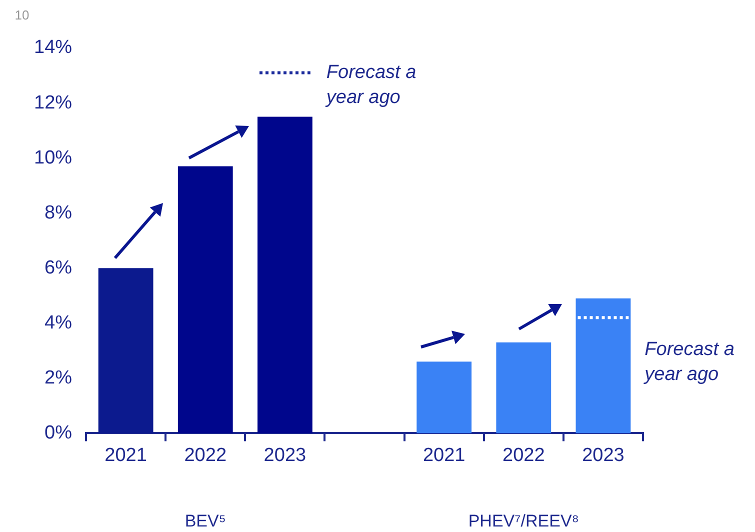  I want to click on y-tick-label: 12%, so click(53, 103).